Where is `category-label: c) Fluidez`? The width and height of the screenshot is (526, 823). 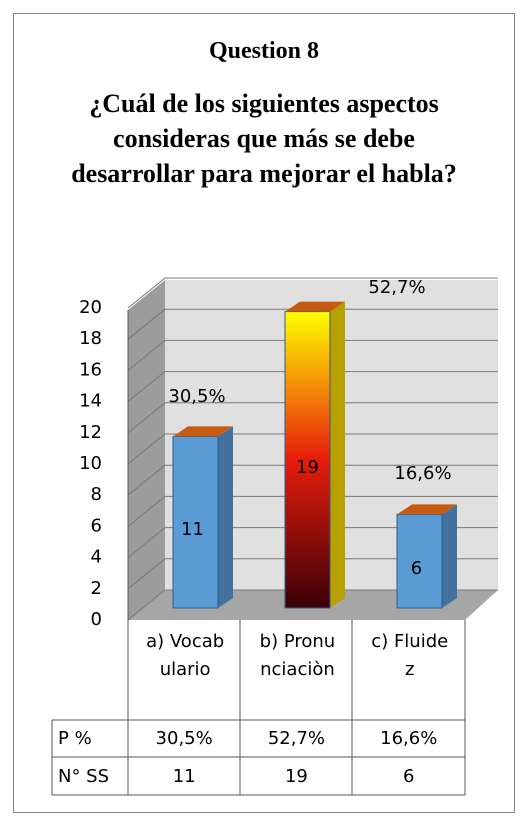 category-label: c) Fluidez is located at coordinates (410, 655).